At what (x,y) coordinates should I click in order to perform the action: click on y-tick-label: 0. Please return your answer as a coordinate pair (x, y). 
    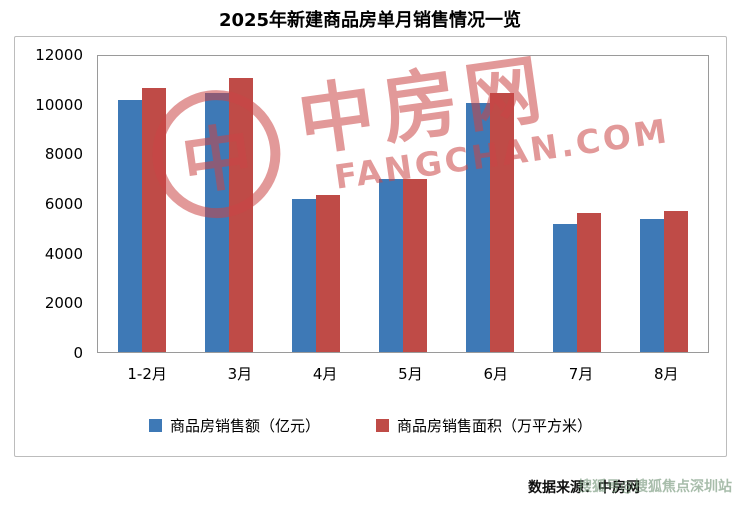
    Looking at the image, I should click on (78, 353).